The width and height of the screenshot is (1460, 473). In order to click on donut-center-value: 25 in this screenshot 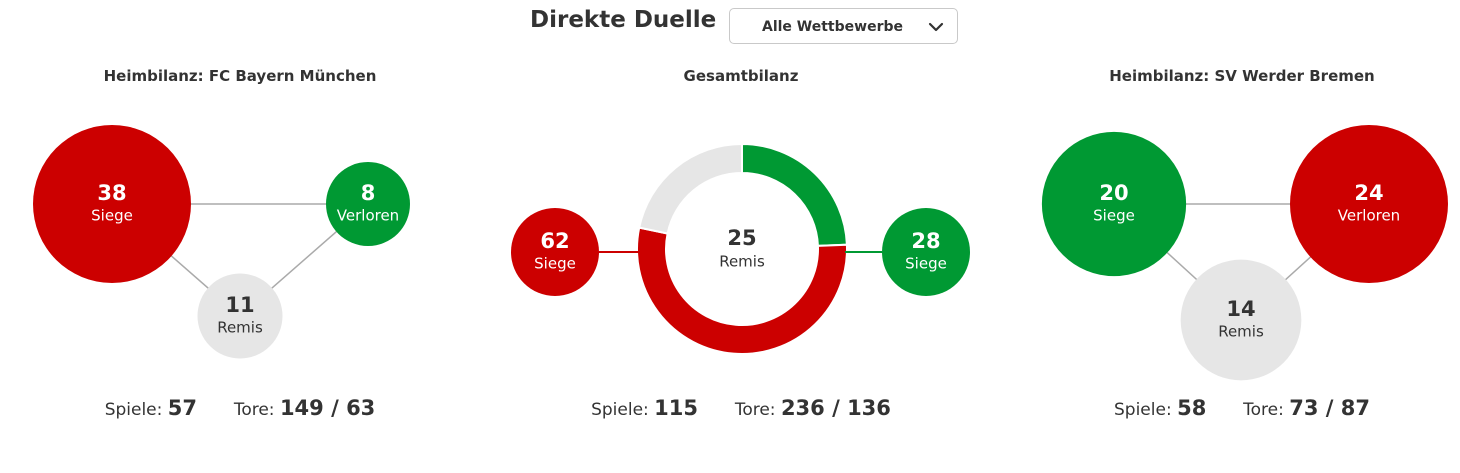, I will do `click(741, 238)`.